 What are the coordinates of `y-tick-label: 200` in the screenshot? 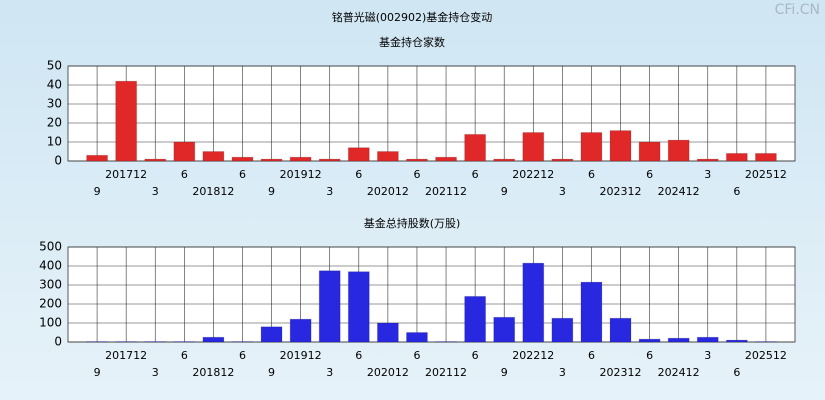 It's located at (50, 304).